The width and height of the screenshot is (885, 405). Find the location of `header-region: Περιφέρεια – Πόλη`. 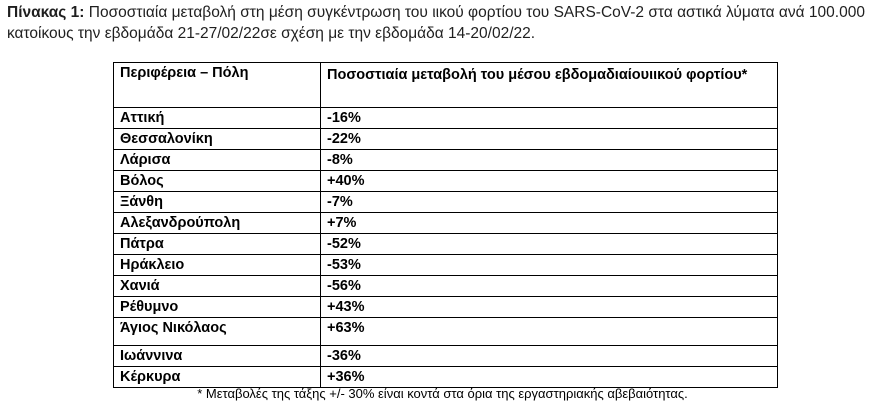

header-region: Περιφέρεια – Πόλη is located at coordinates (217, 85).